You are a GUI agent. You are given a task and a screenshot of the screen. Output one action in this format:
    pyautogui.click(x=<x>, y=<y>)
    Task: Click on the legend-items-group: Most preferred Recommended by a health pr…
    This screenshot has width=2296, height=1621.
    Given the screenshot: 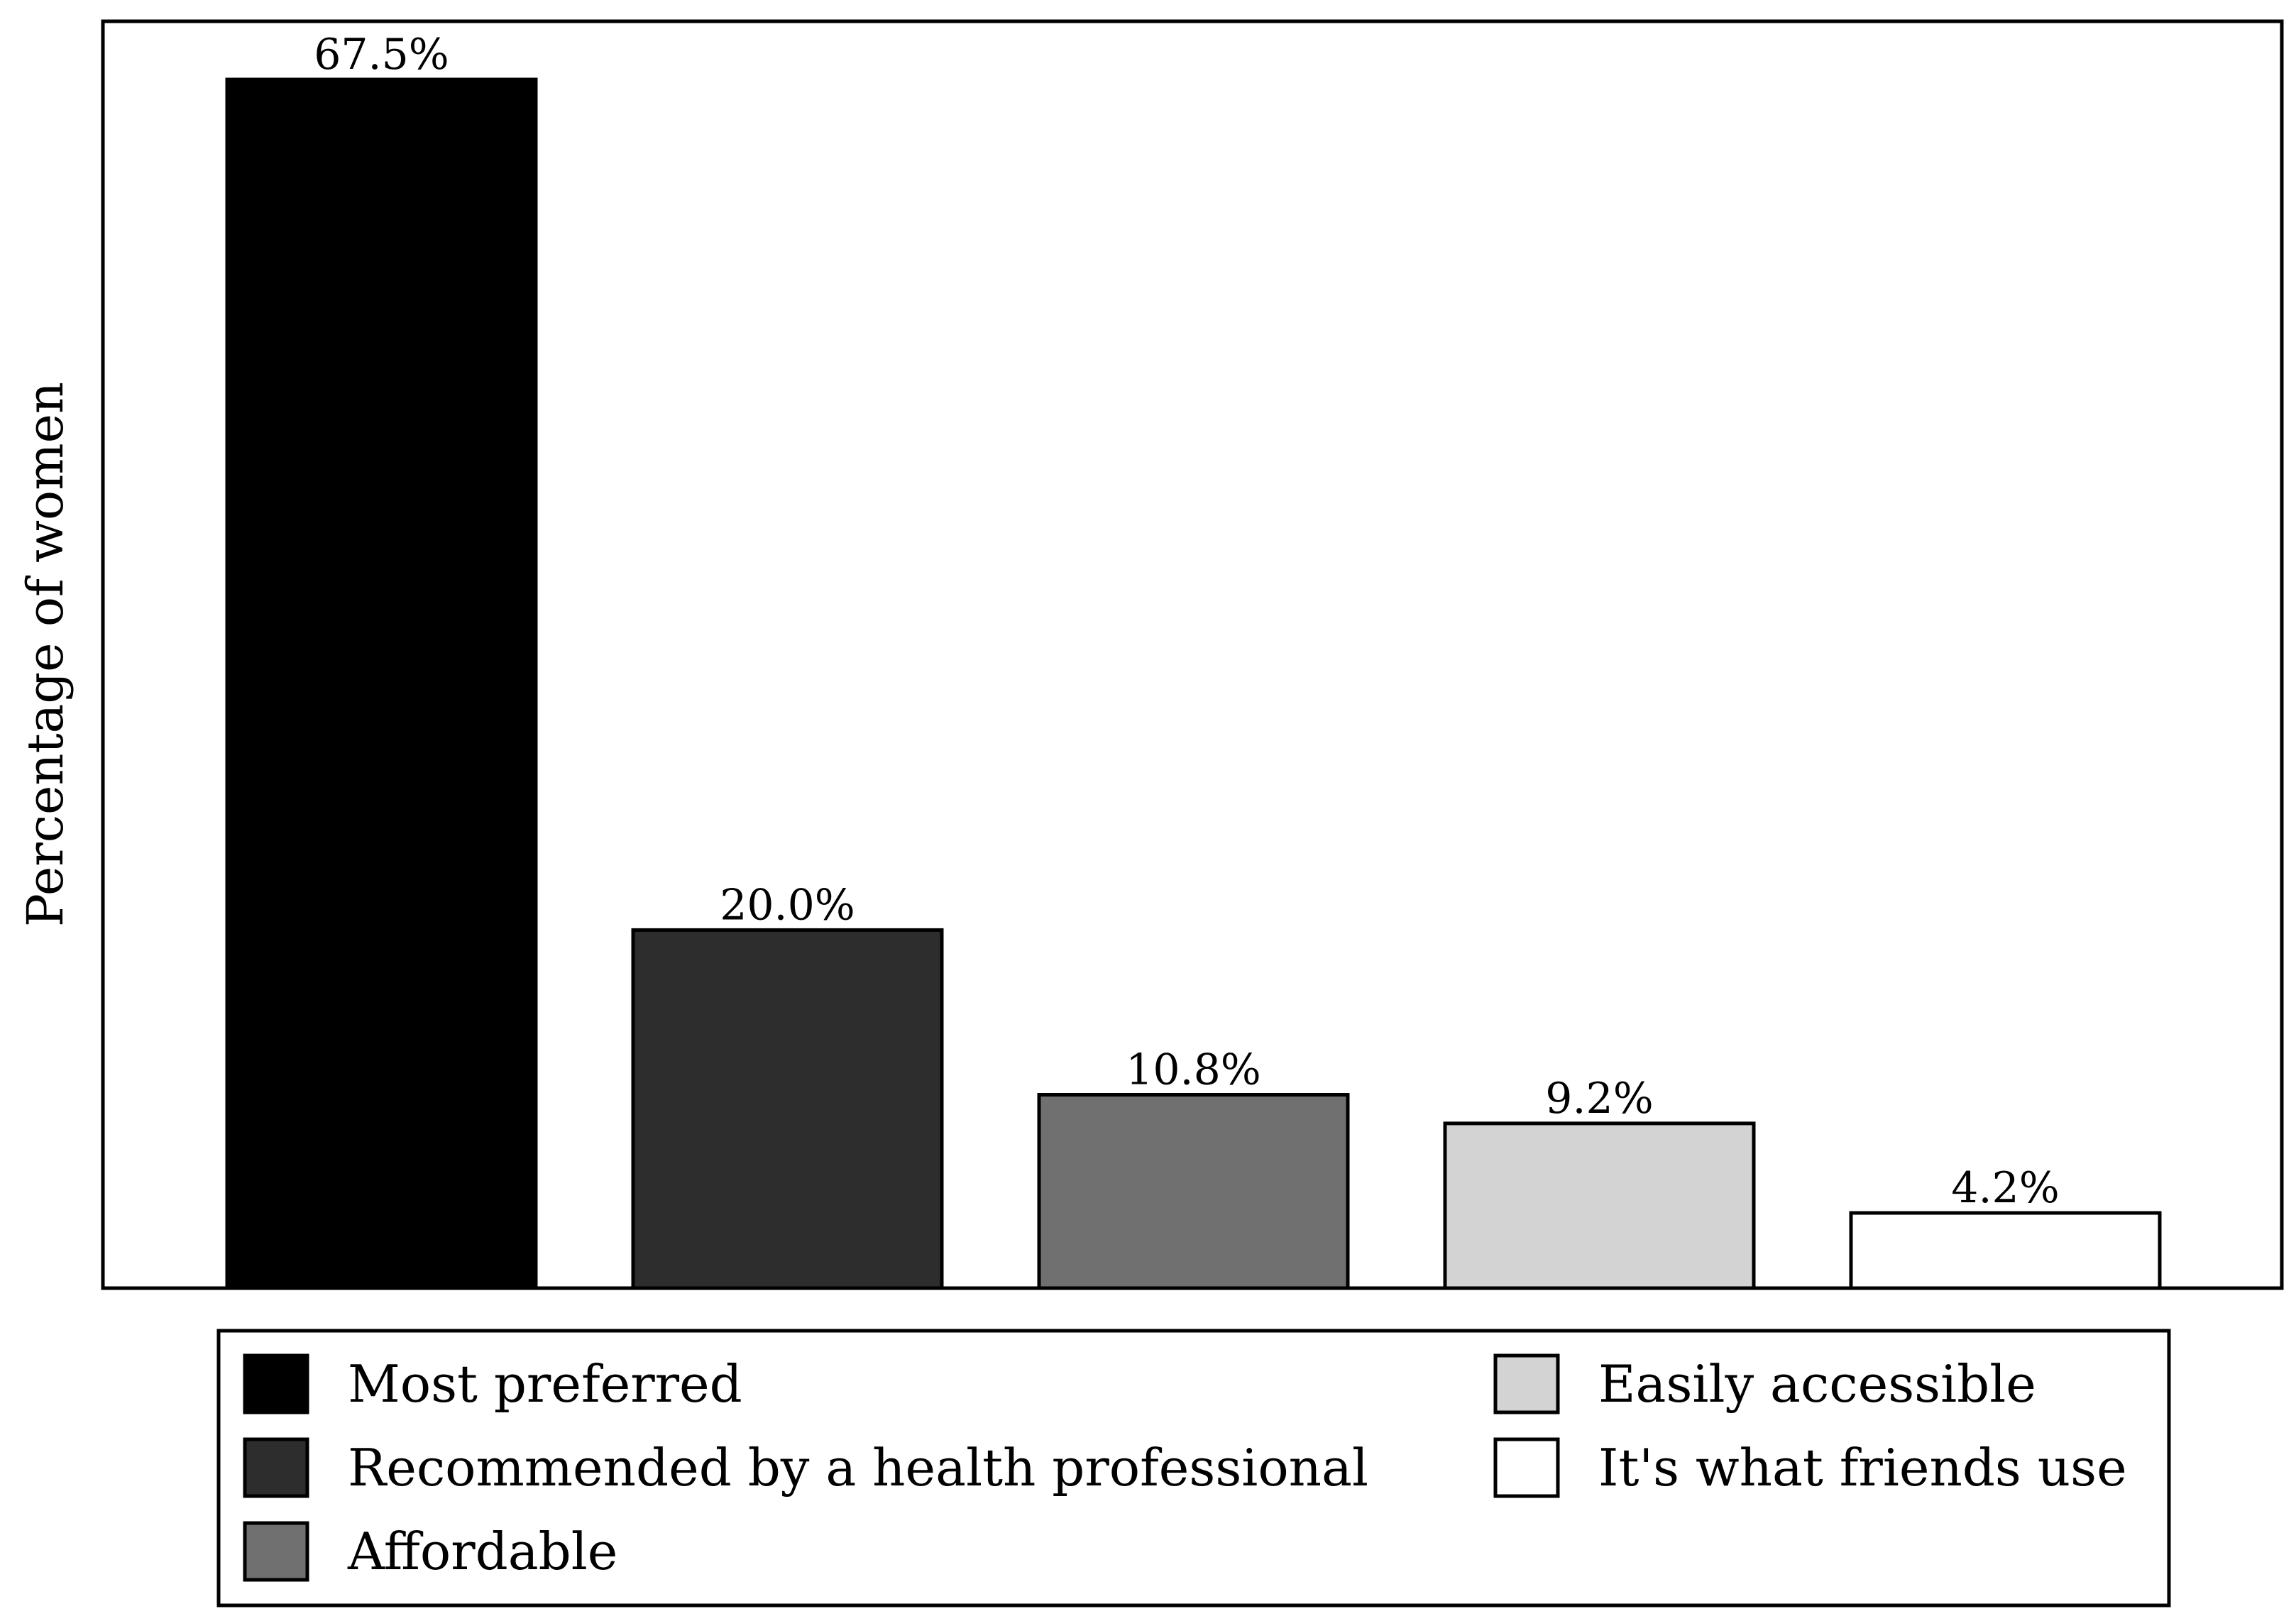 What is the action you would take?
    pyautogui.click(x=1185, y=1467)
    